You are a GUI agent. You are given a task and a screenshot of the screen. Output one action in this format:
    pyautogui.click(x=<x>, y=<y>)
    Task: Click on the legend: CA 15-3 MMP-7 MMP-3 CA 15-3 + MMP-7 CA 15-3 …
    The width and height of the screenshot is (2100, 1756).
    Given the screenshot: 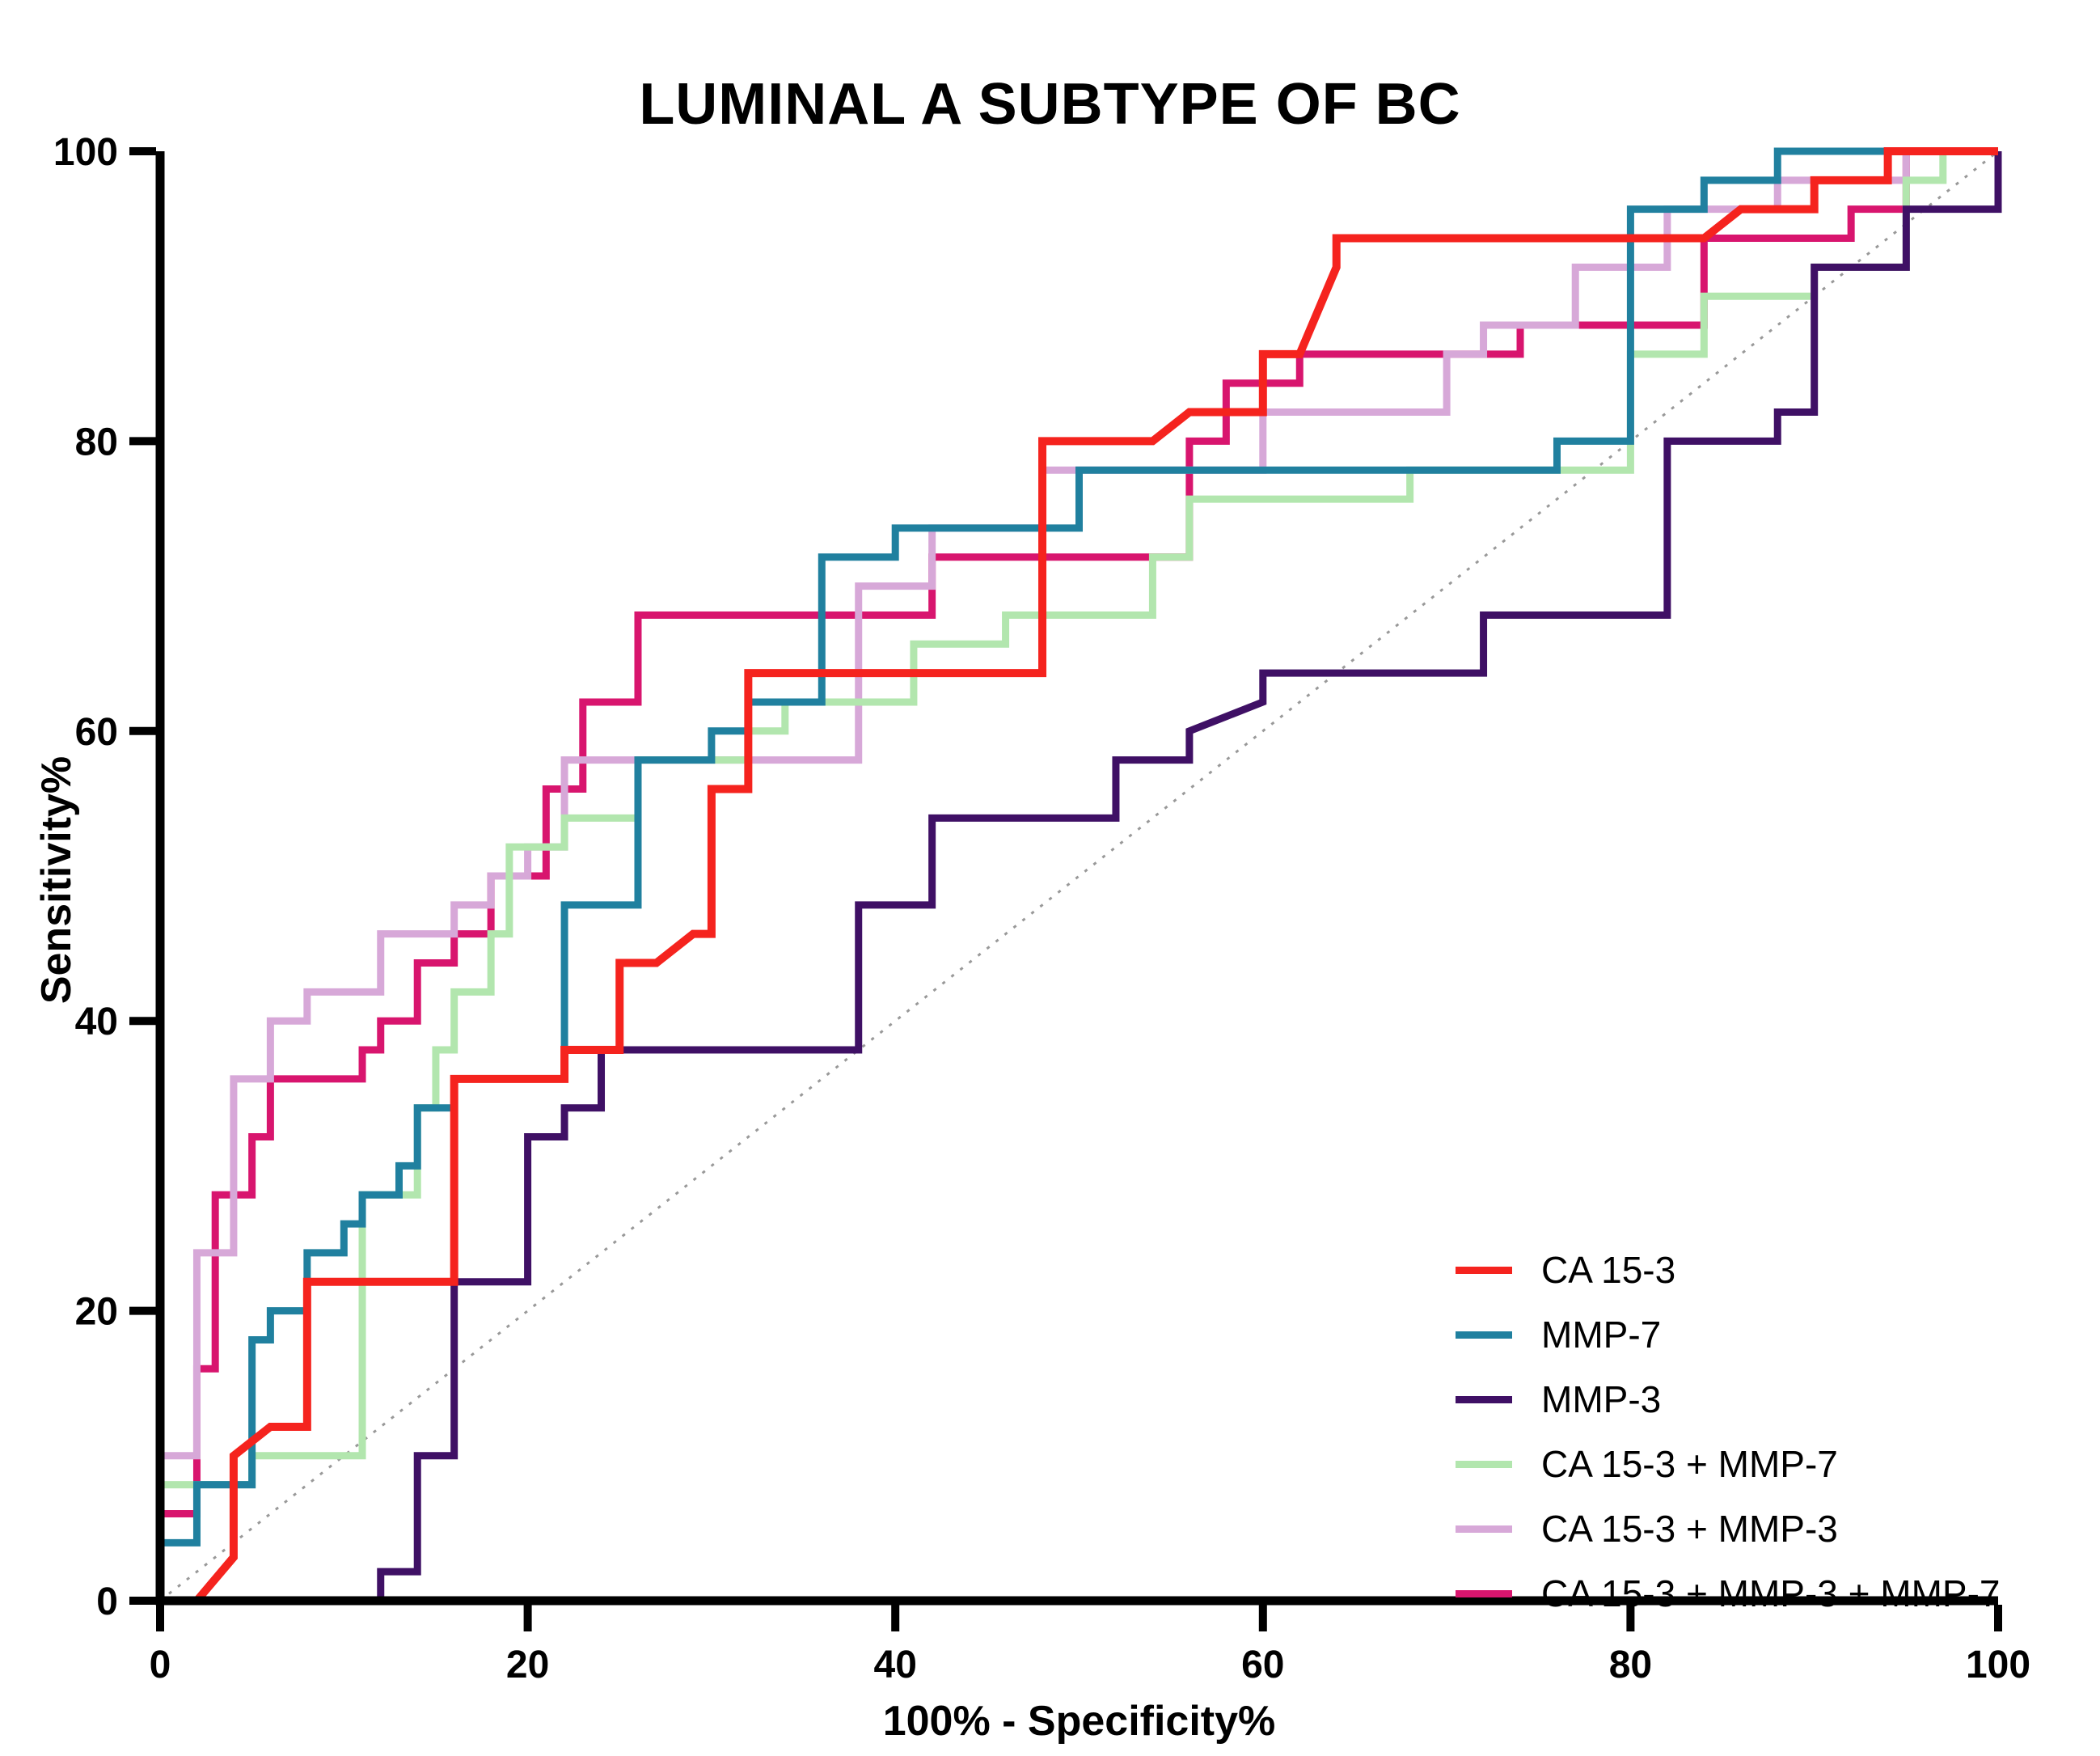 What is the action you would take?
    pyautogui.click(x=1728, y=1432)
    